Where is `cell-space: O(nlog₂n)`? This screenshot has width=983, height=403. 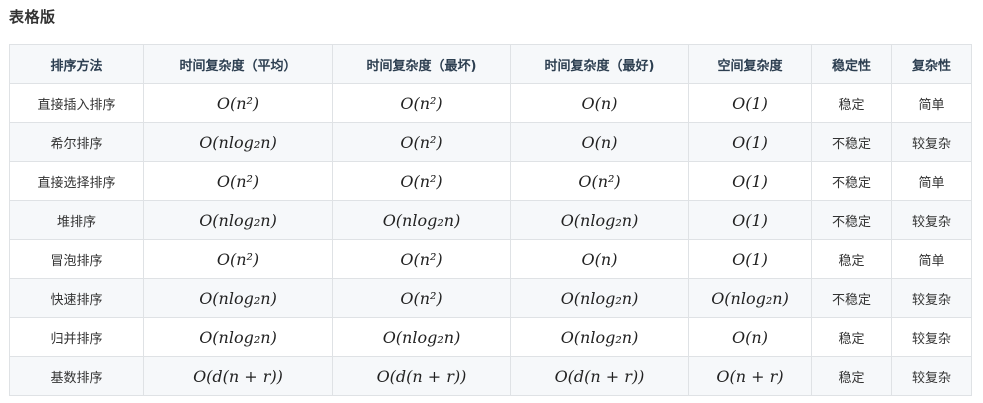 cell-space: O(nlog₂n) is located at coordinates (750, 298).